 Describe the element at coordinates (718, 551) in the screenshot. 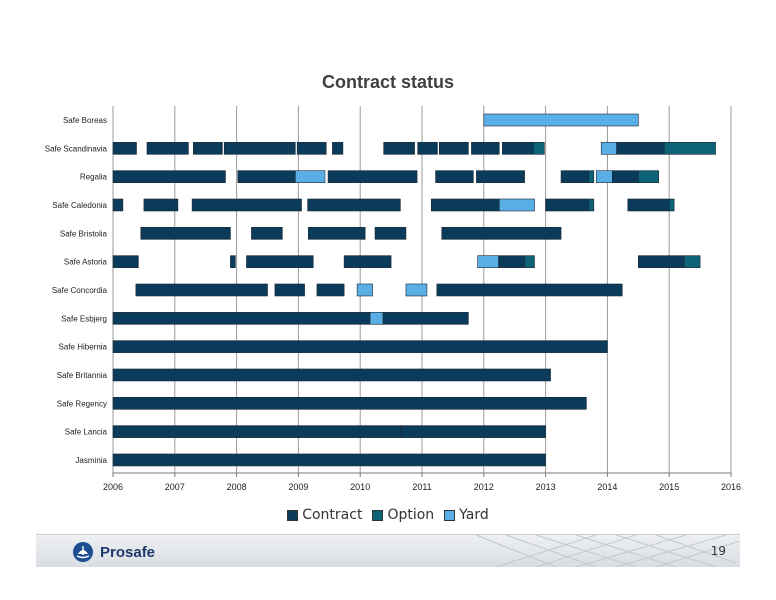

I see `page-number: 19` at that location.